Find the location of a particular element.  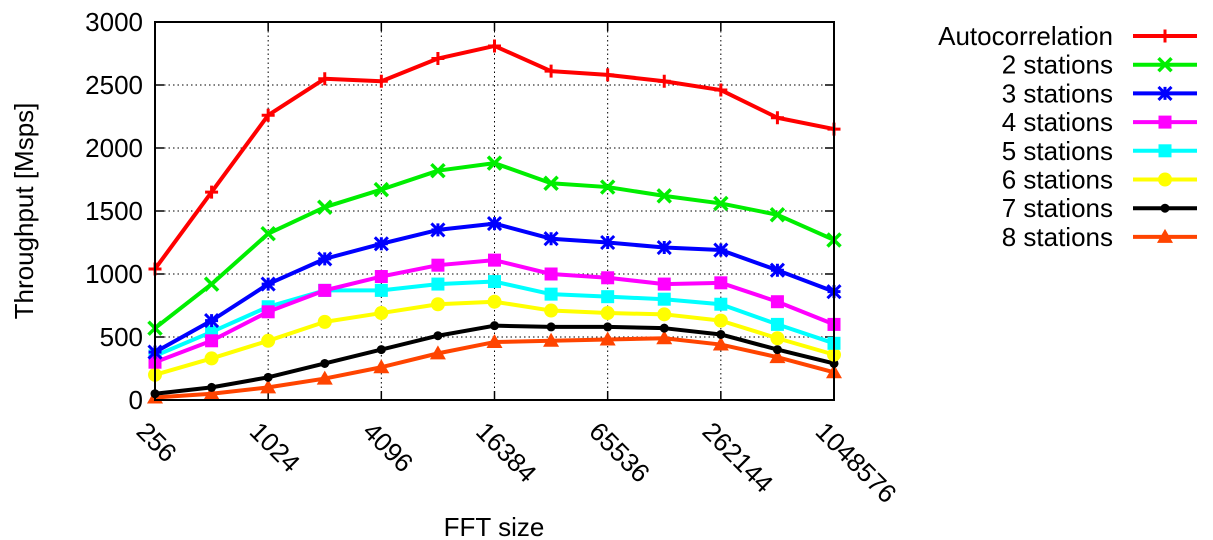

legend-label: Autocorrelation is located at coordinates (1025, 36).